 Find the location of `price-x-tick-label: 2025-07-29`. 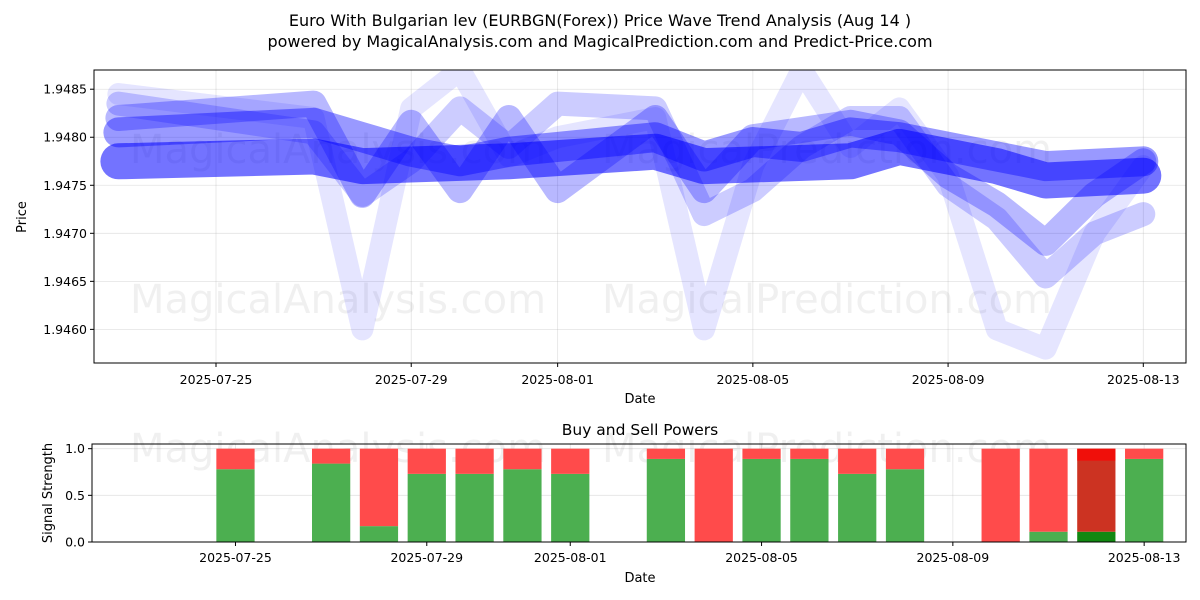

price-x-tick-label: 2025-07-29 is located at coordinates (411, 379).